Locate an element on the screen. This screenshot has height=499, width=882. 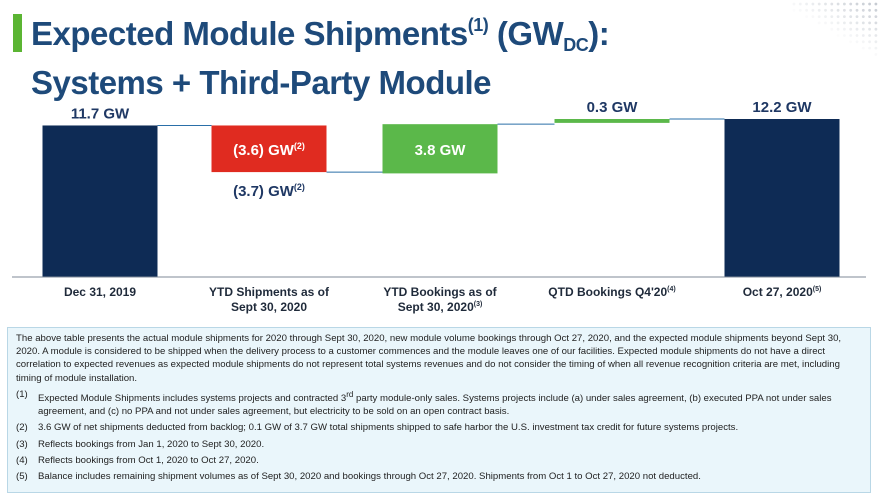
waterfall-connectors is located at coordinates (441, 145).